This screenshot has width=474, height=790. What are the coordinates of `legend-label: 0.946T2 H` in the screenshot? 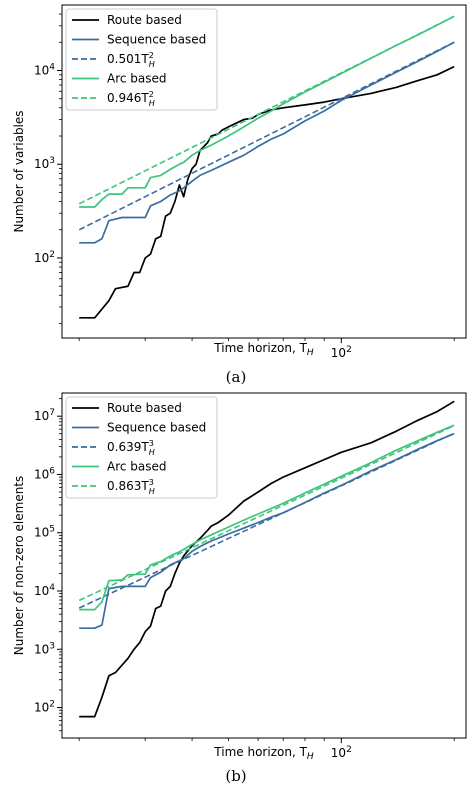 It's located at (131, 99).